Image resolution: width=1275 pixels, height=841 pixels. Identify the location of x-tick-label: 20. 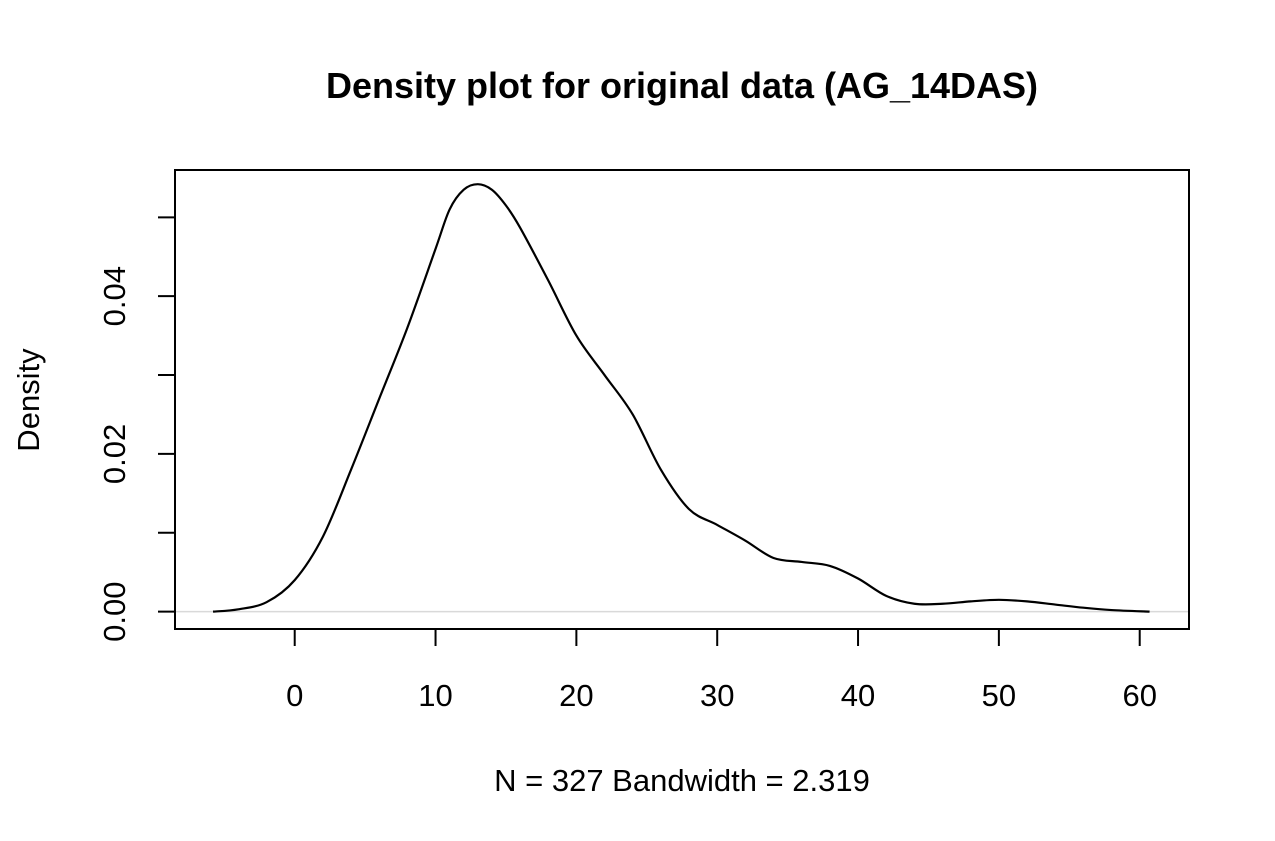
(576, 695).